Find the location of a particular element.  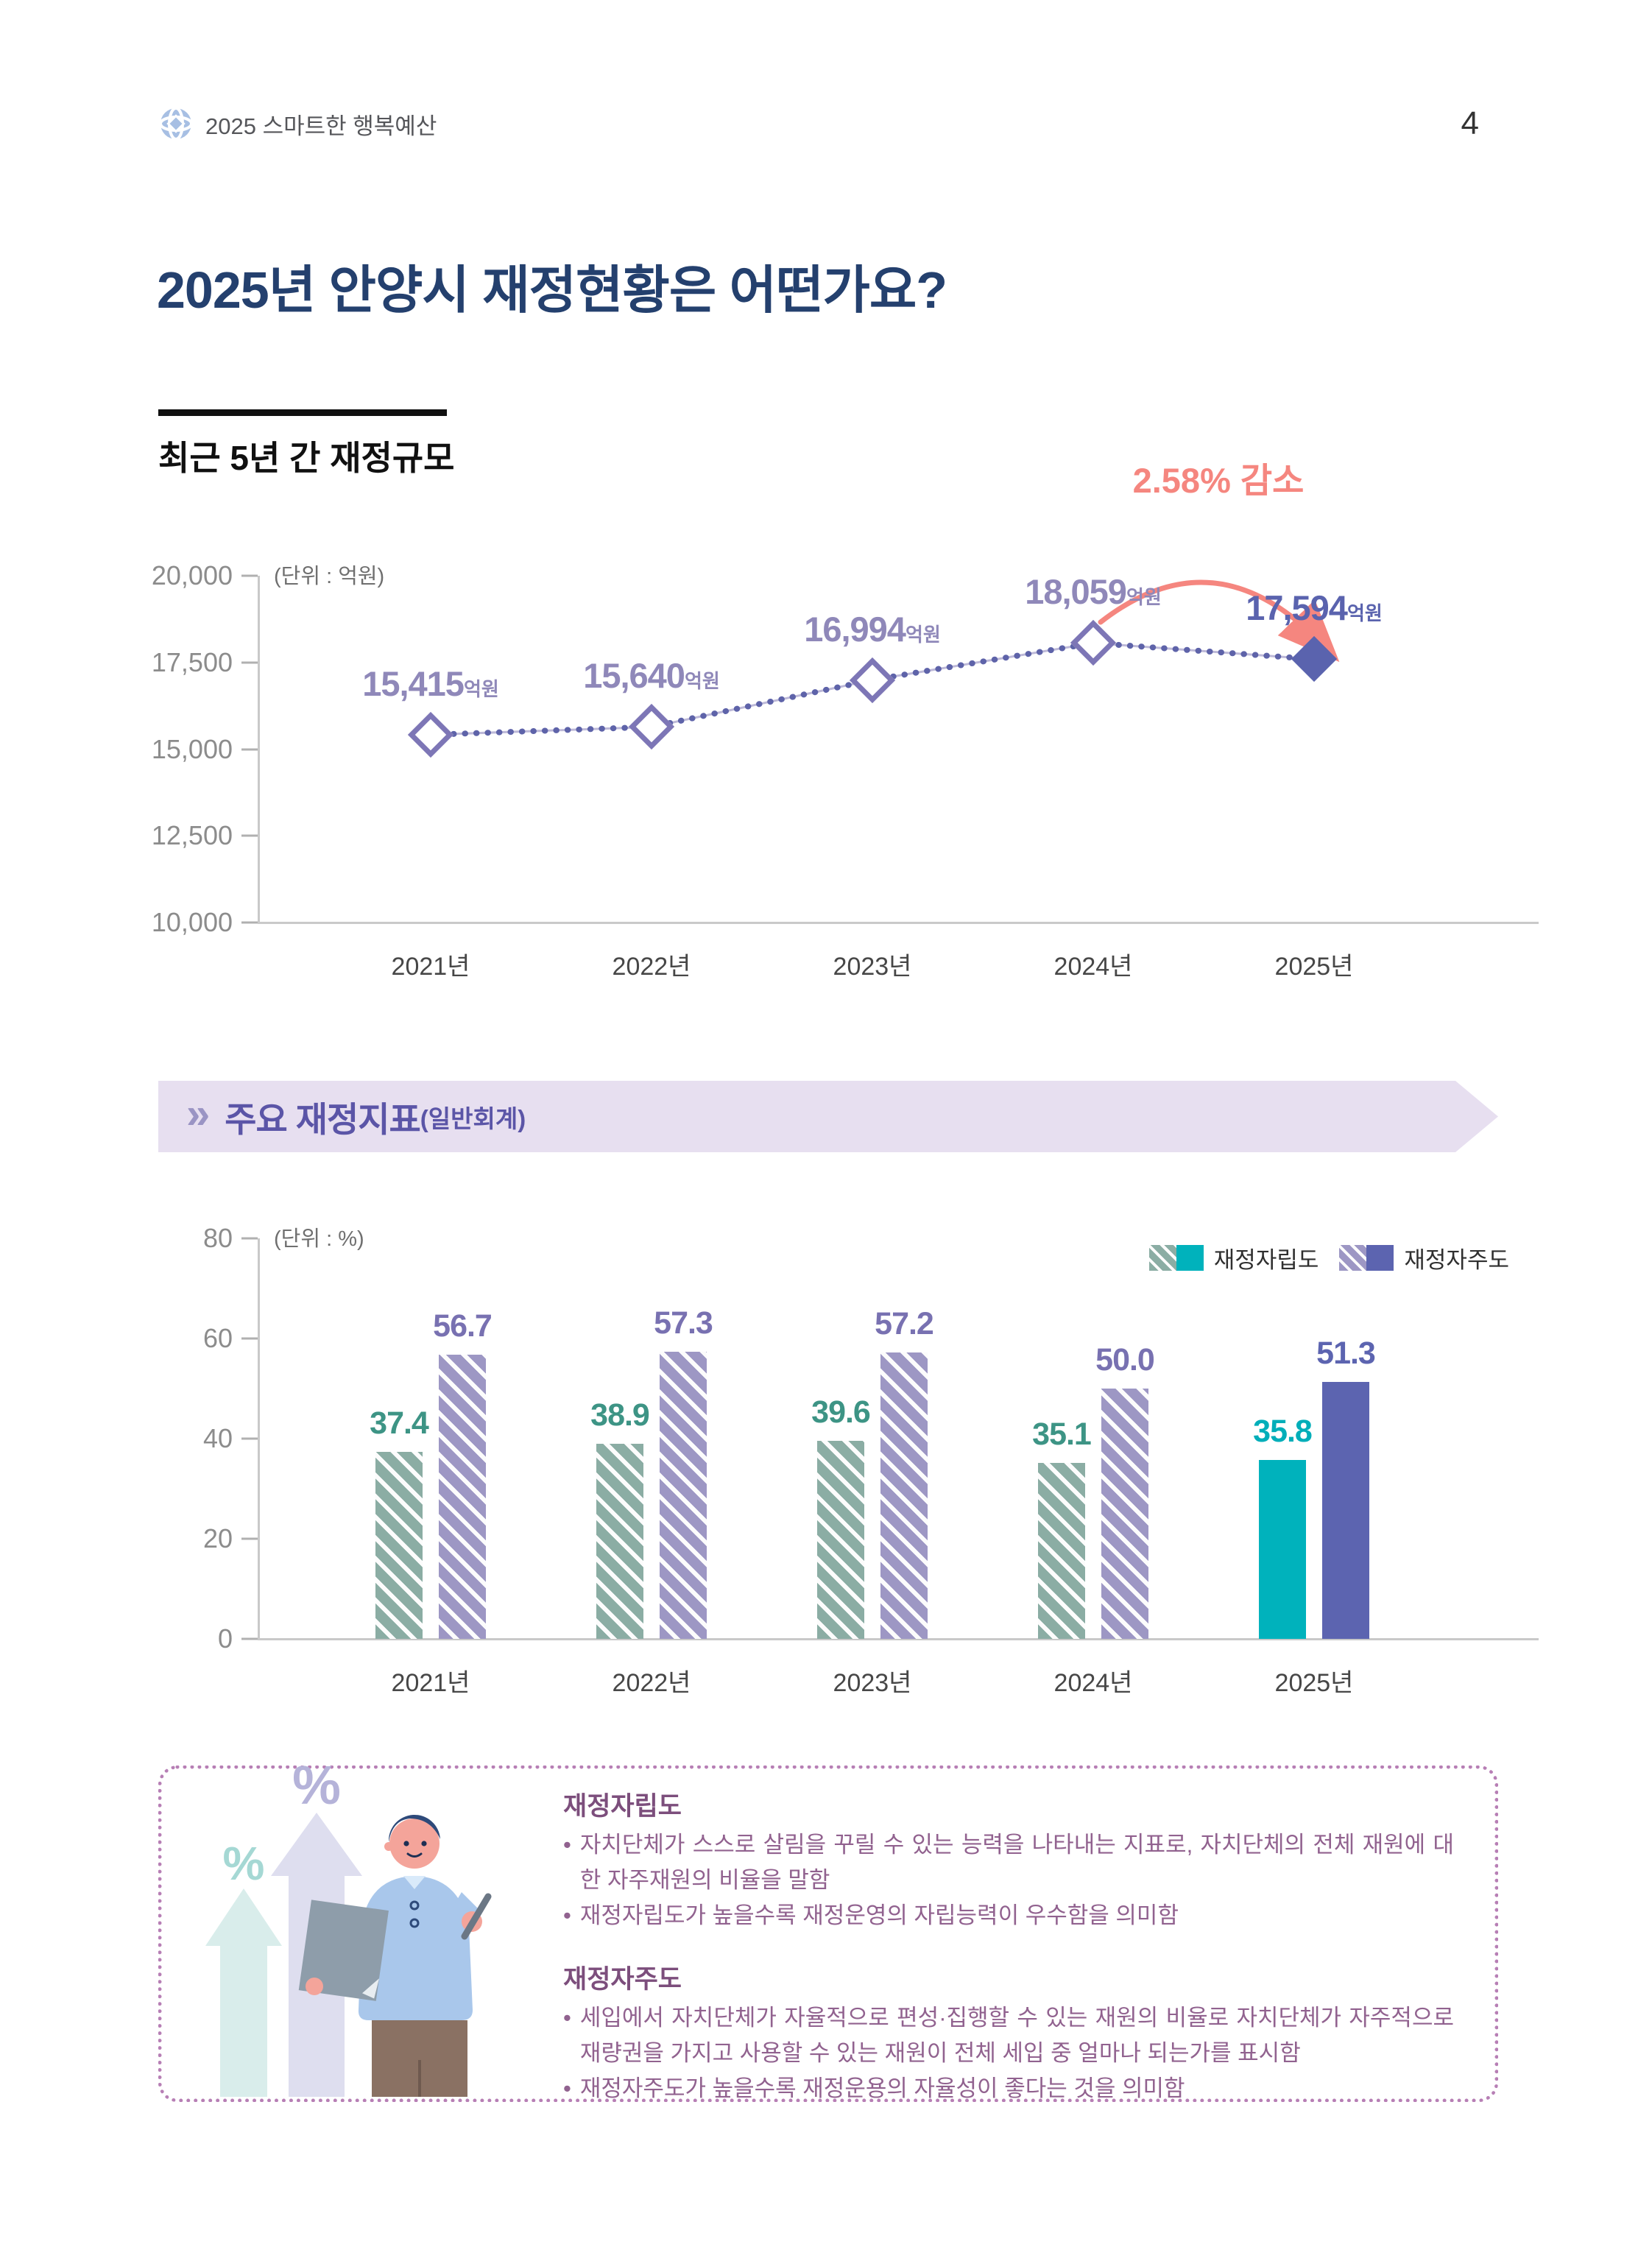

bar-value-label: 38.9 is located at coordinates (620, 1415).